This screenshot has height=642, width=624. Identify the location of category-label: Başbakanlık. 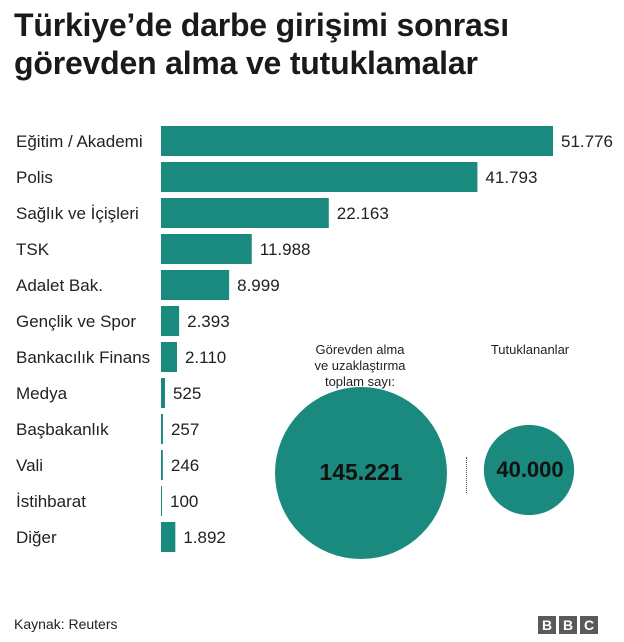
(62, 429).